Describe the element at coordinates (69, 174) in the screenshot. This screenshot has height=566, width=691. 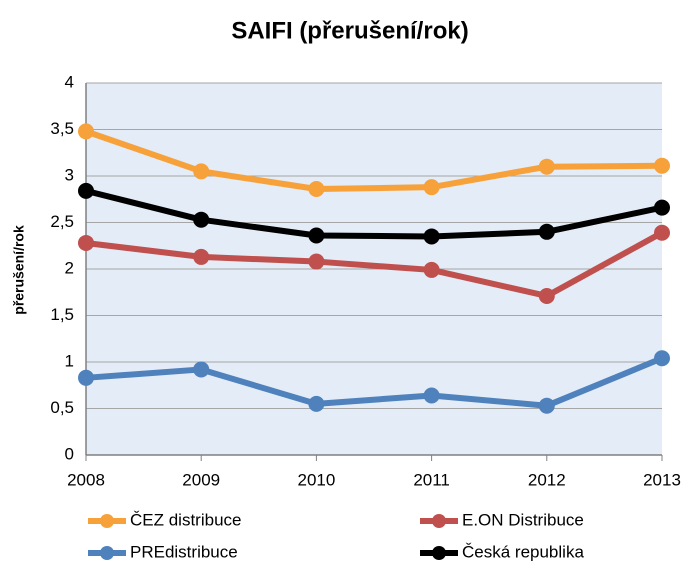
I see `y-tick-label: 3` at that location.